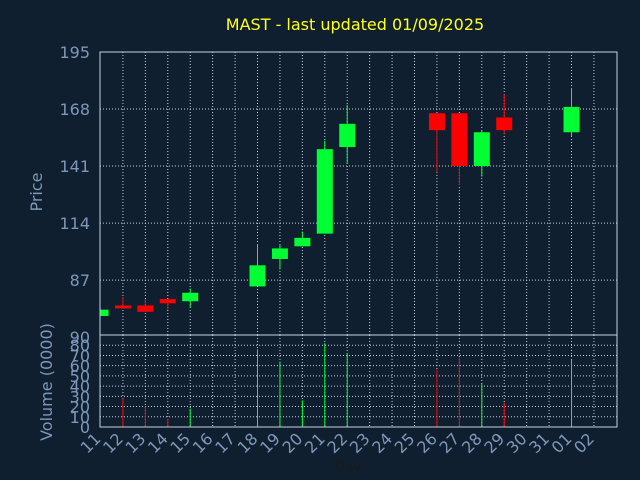 The width and height of the screenshot is (640, 480). I want to click on price-axis-label: Price, so click(36, 191).